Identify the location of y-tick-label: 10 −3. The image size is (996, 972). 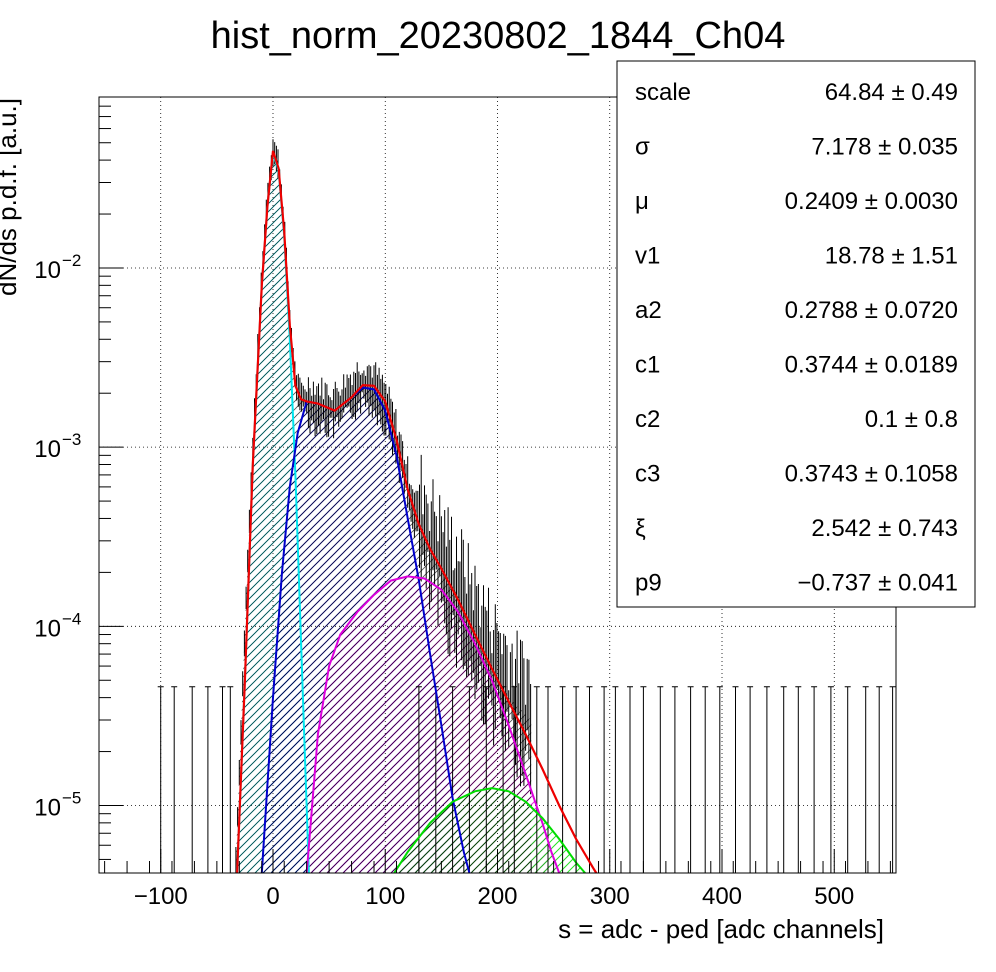
(57, 446).